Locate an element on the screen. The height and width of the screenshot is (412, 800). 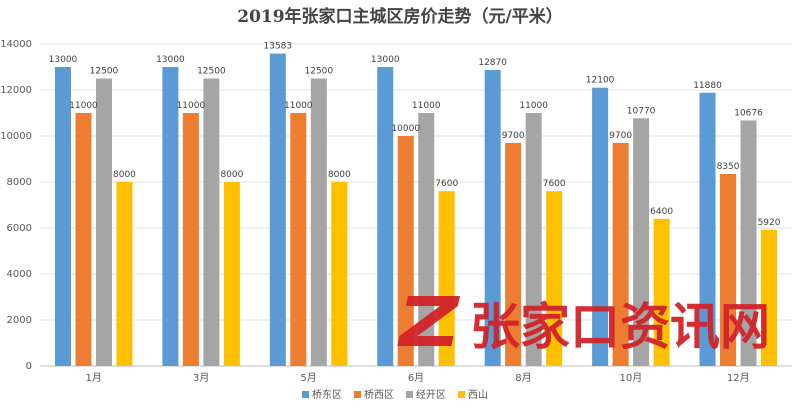
x-axis-ticks: 1月 3月 5月 6月 8月 10月 12月 is located at coordinates (418, 378).